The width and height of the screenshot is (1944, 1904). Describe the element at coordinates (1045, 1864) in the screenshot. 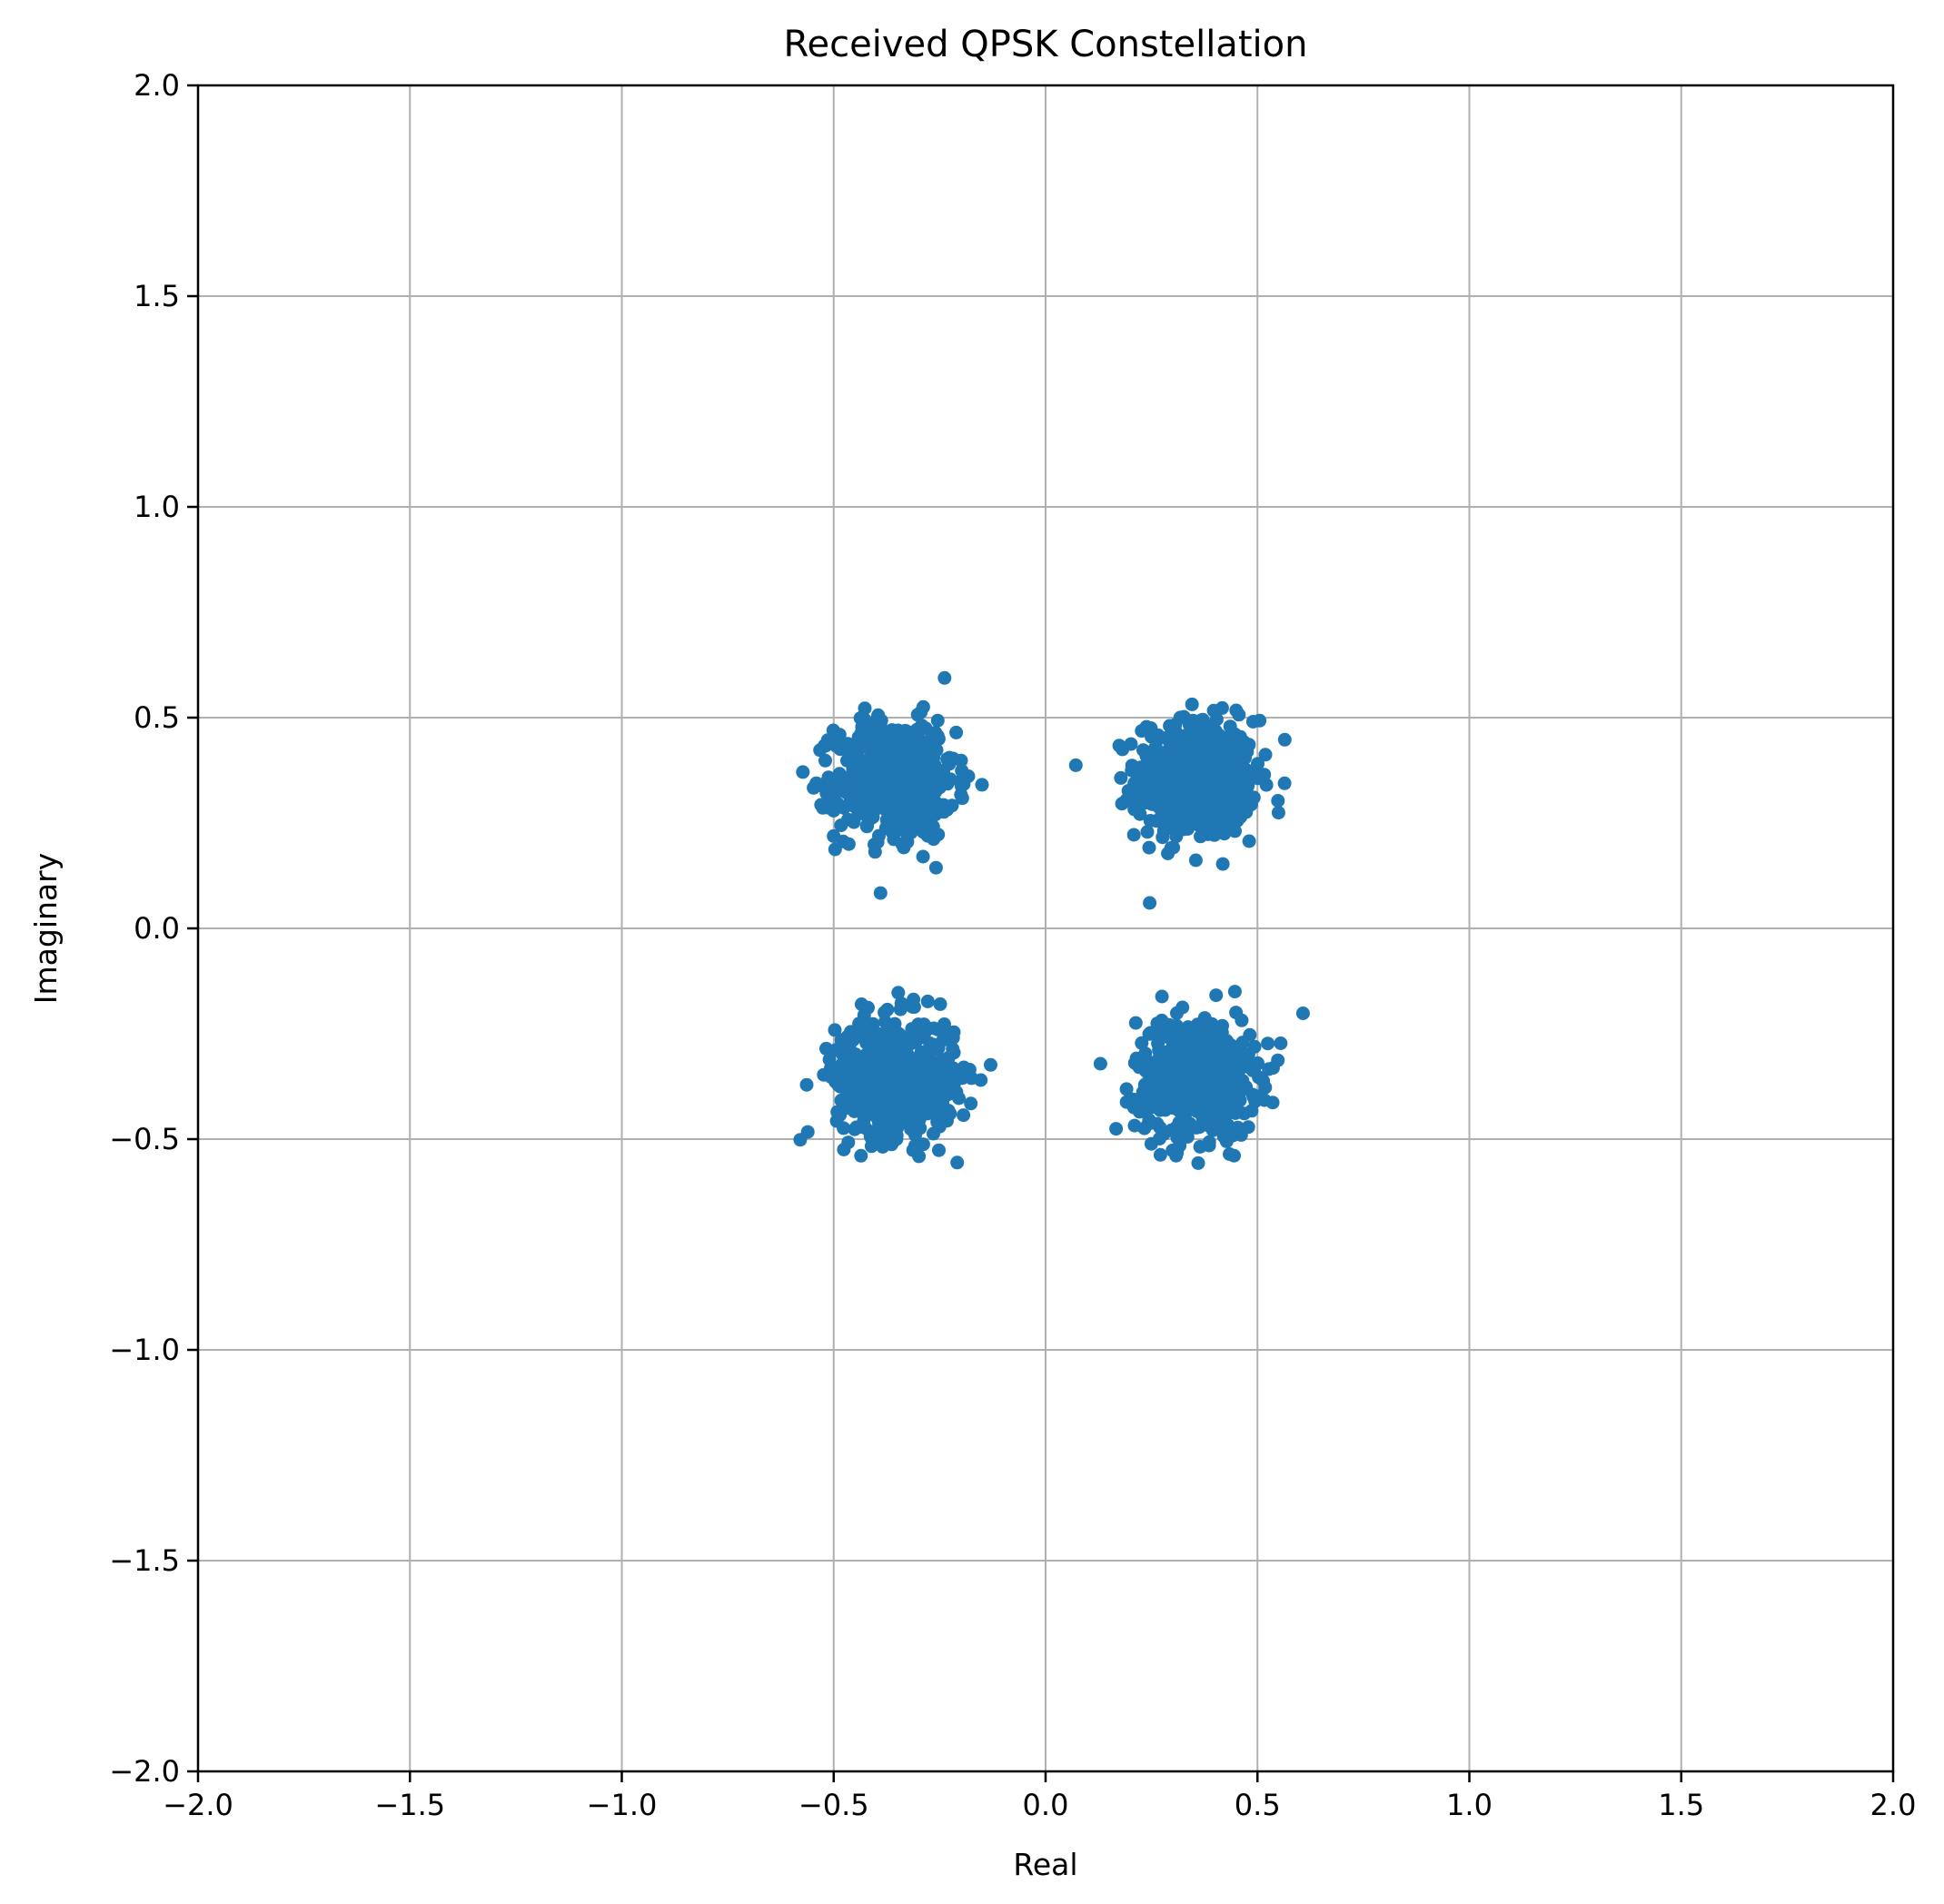

I see `x-axis-label: Real` at that location.